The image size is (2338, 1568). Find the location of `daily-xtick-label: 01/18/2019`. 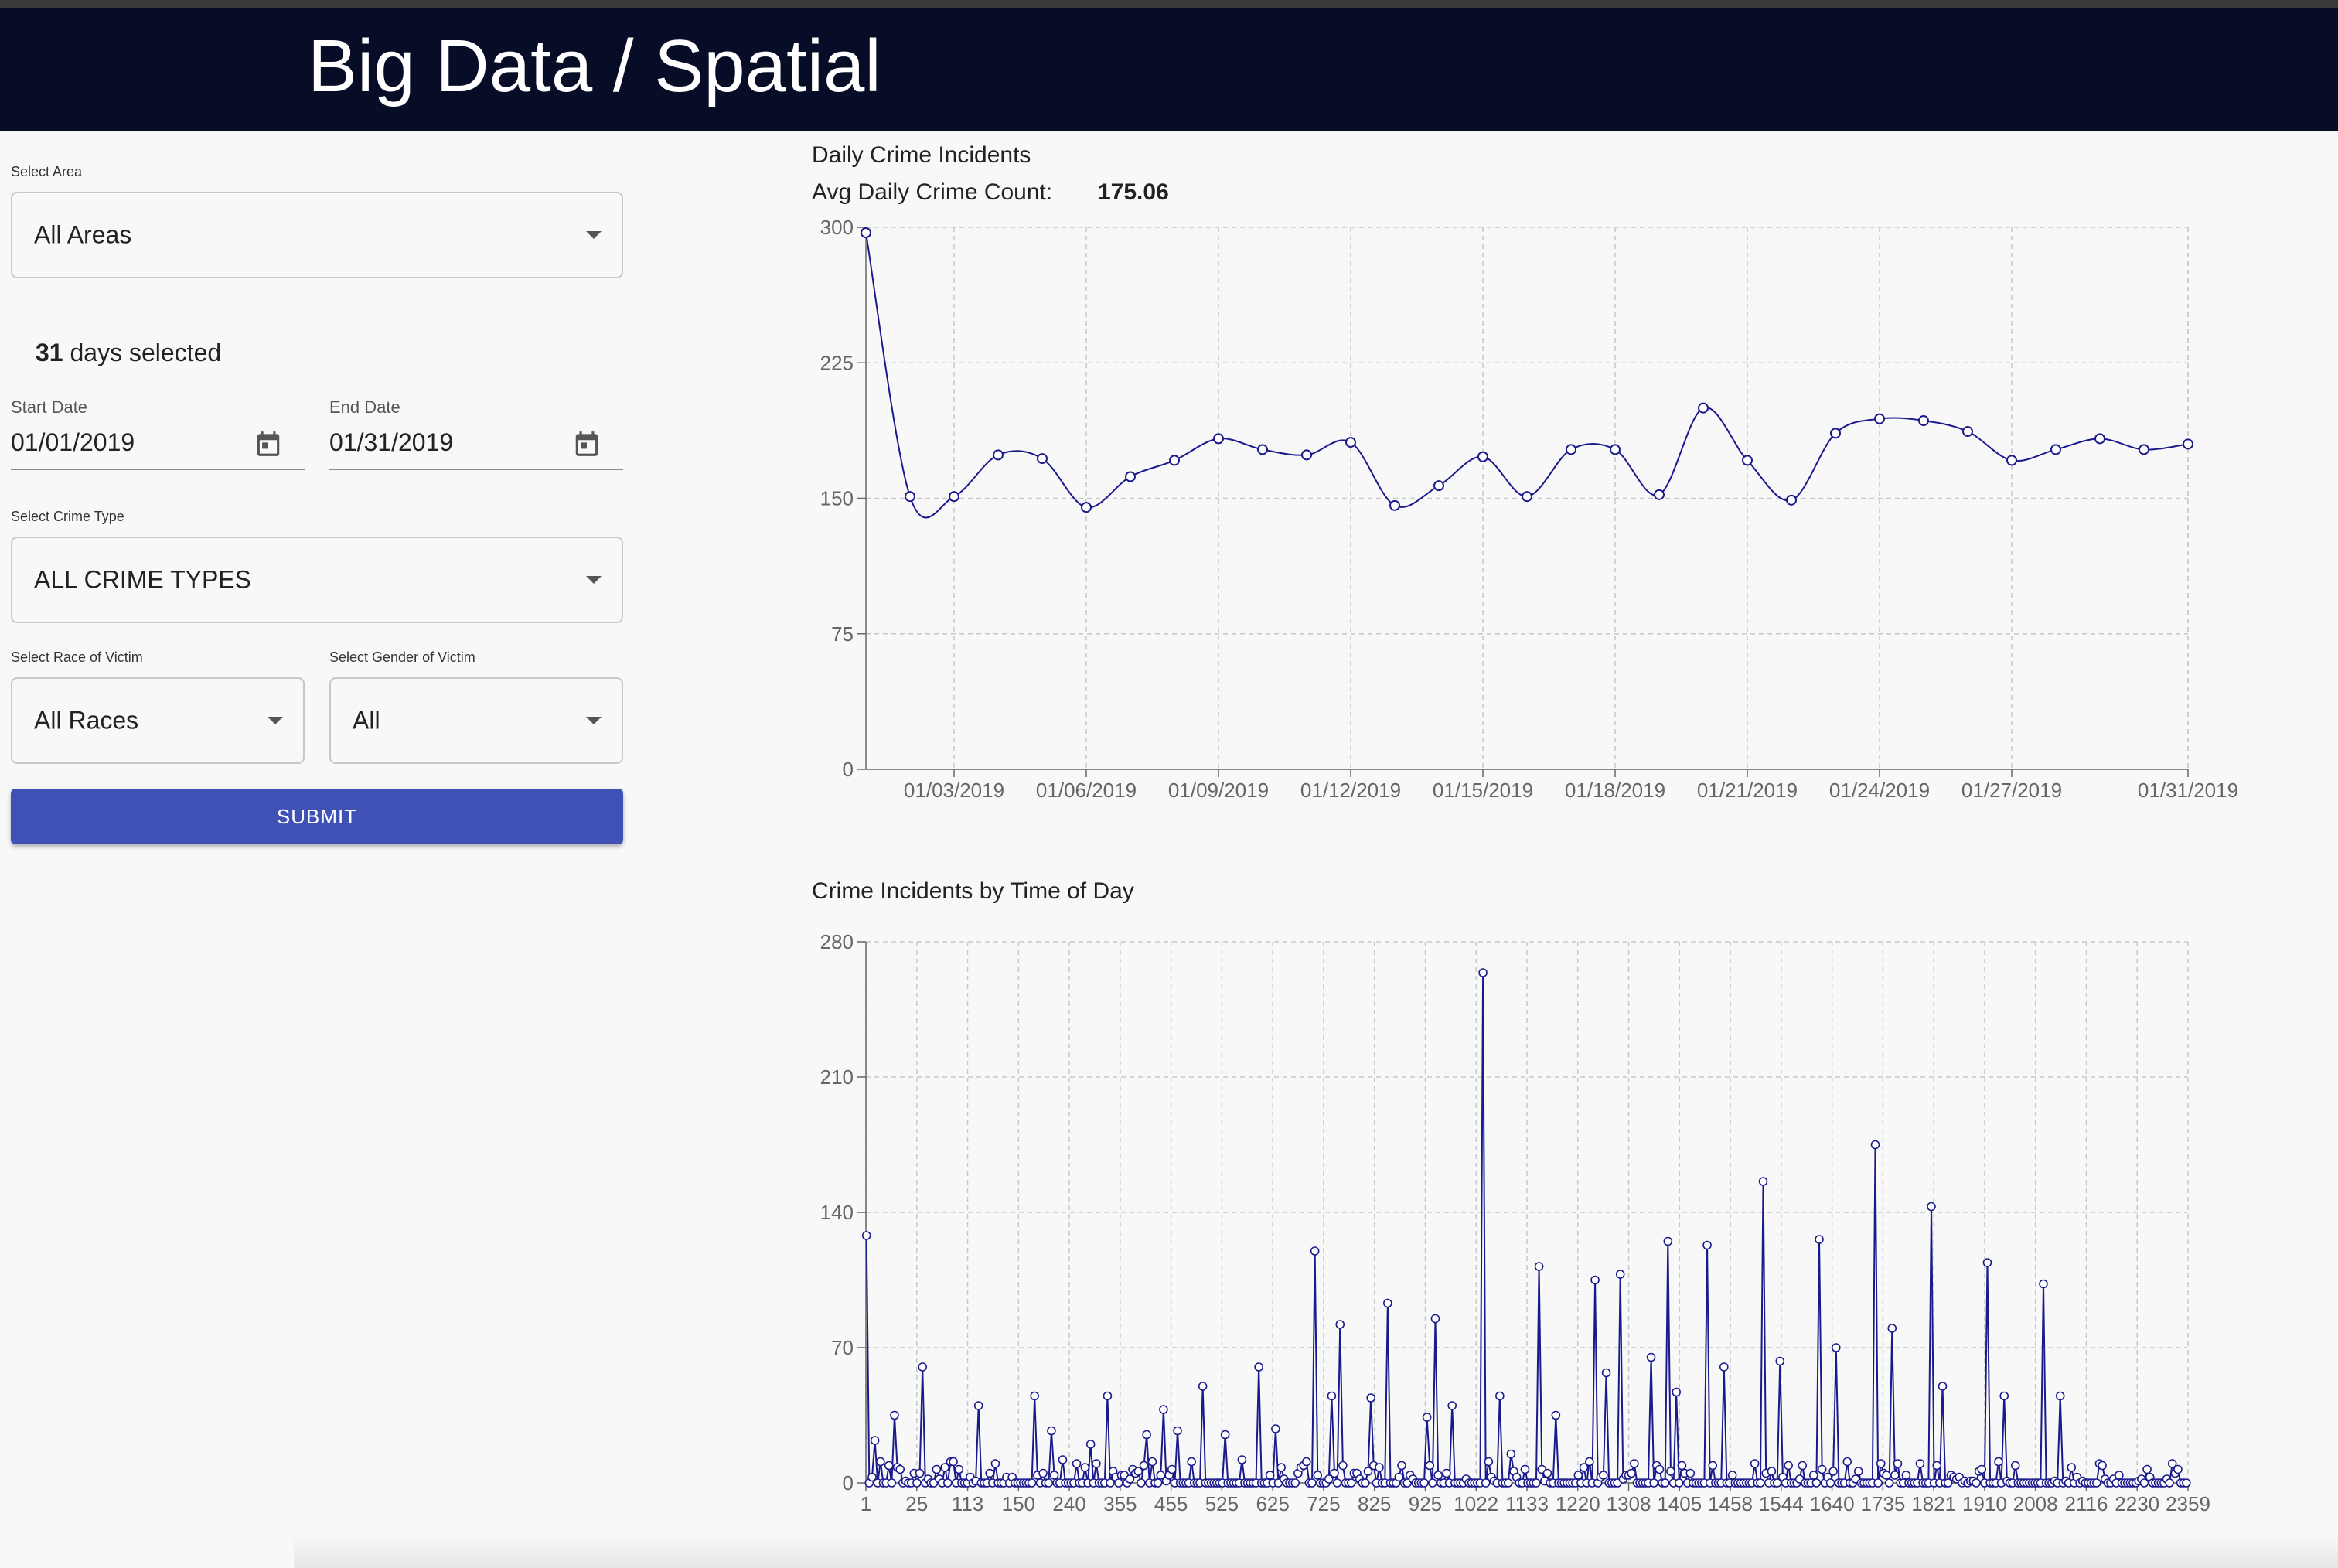

daily-xtick-label: 01/18/2019 is located at coordinates (1615, 790).